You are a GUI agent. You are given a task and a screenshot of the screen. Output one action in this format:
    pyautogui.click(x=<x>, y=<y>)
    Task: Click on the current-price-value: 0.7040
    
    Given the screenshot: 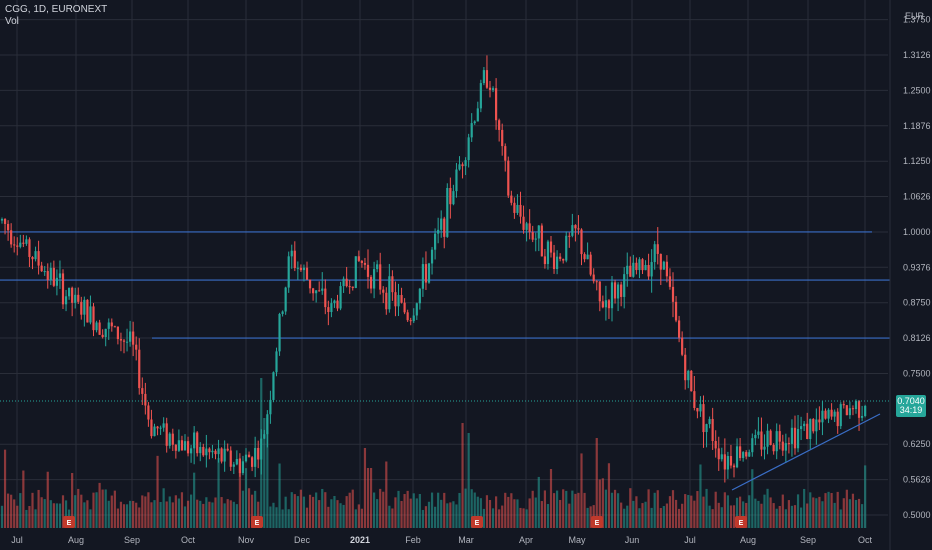 What is the action you would take?
    pyautogui.click(x=911, y=401)
    